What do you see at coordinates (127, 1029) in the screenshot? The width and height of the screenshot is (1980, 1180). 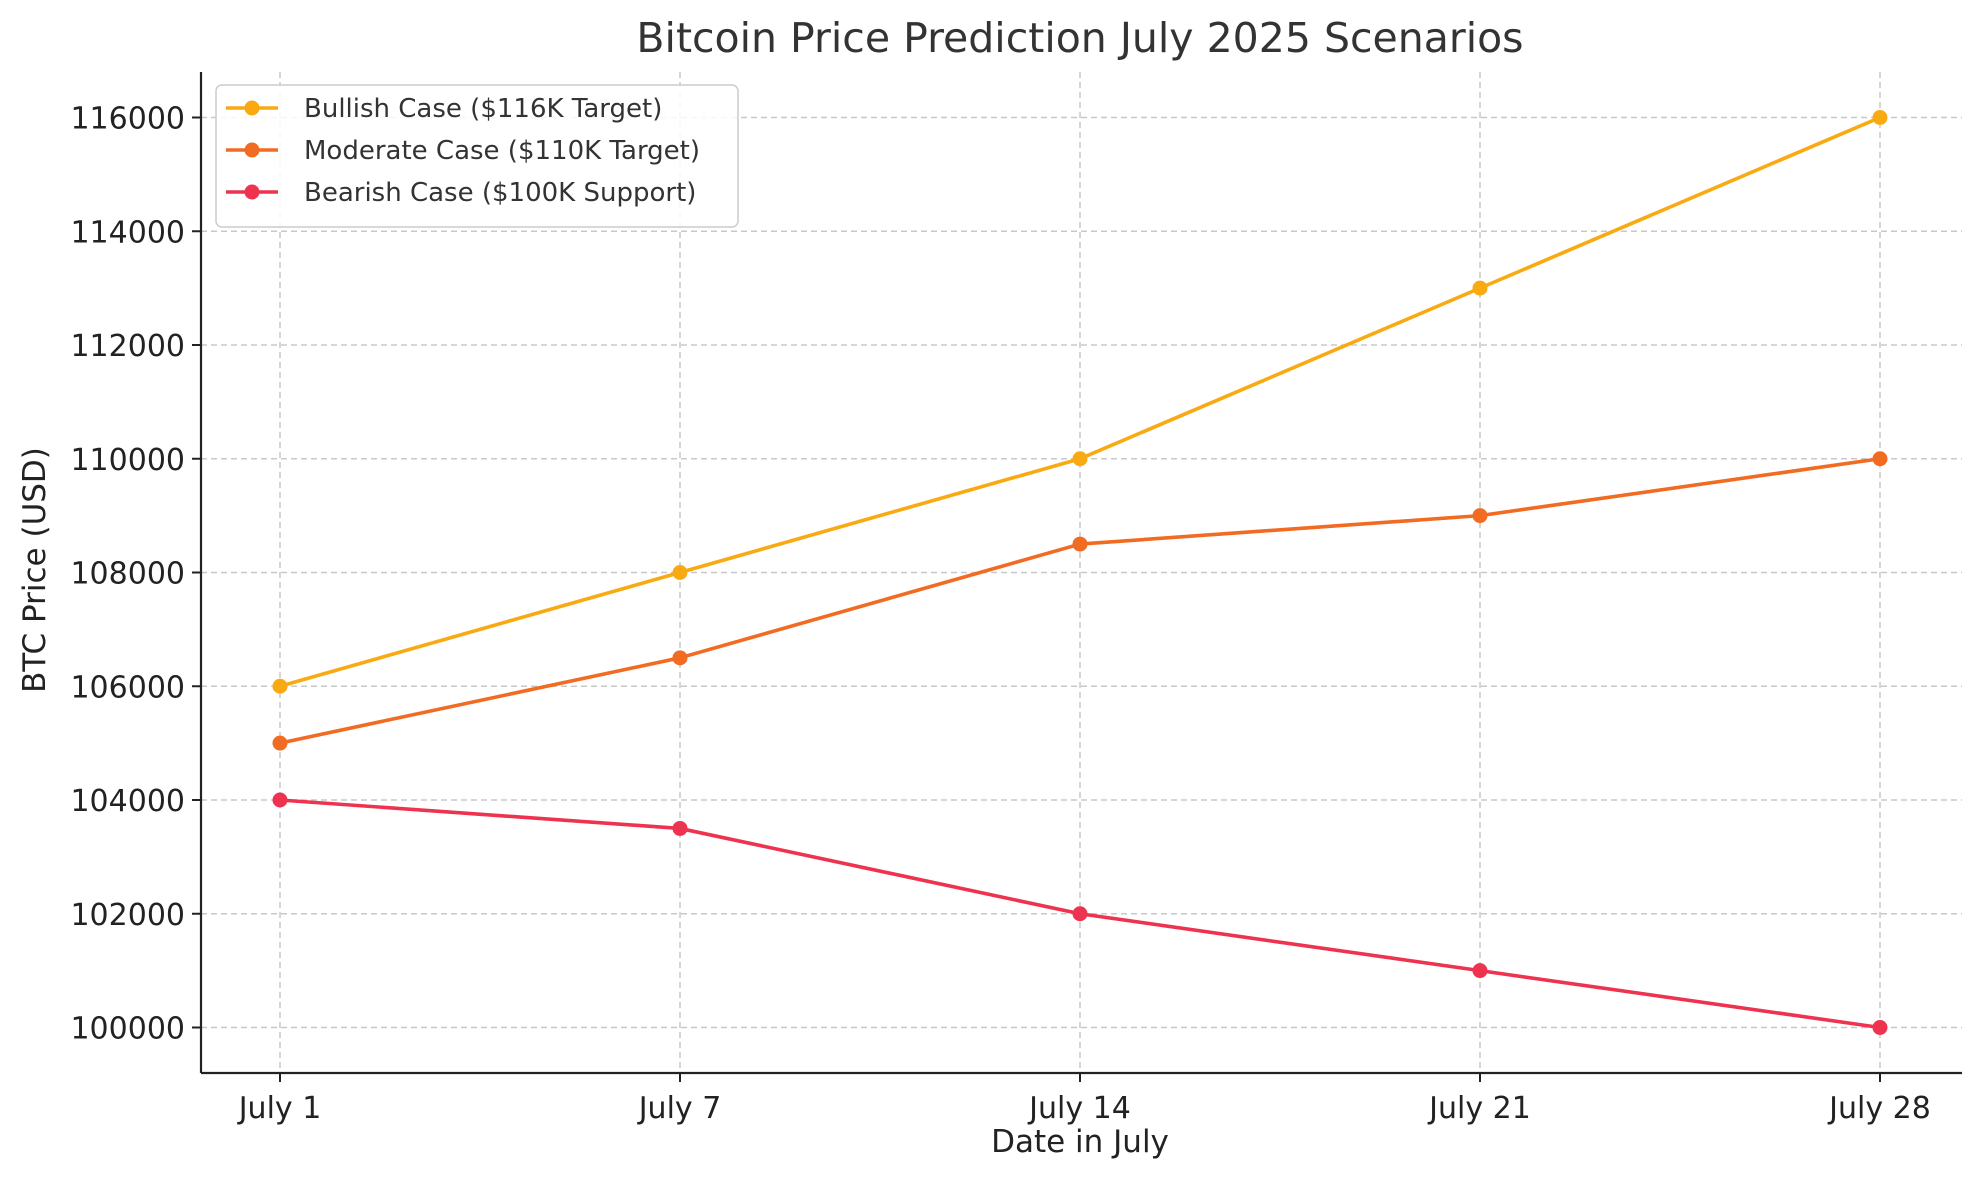 I see `y-tick-label: 100000` at bounding box center [127, 1029].